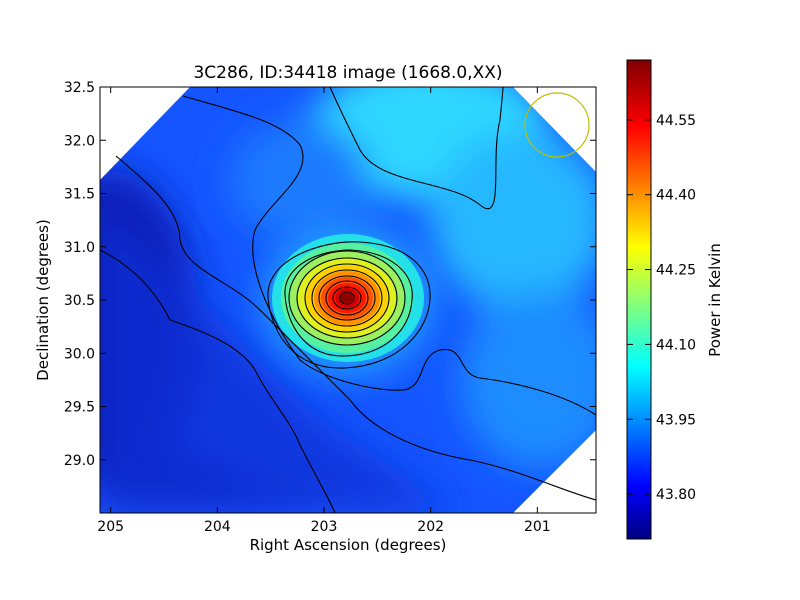  I want to click on x-tick-label: 205, so click(110, 527).